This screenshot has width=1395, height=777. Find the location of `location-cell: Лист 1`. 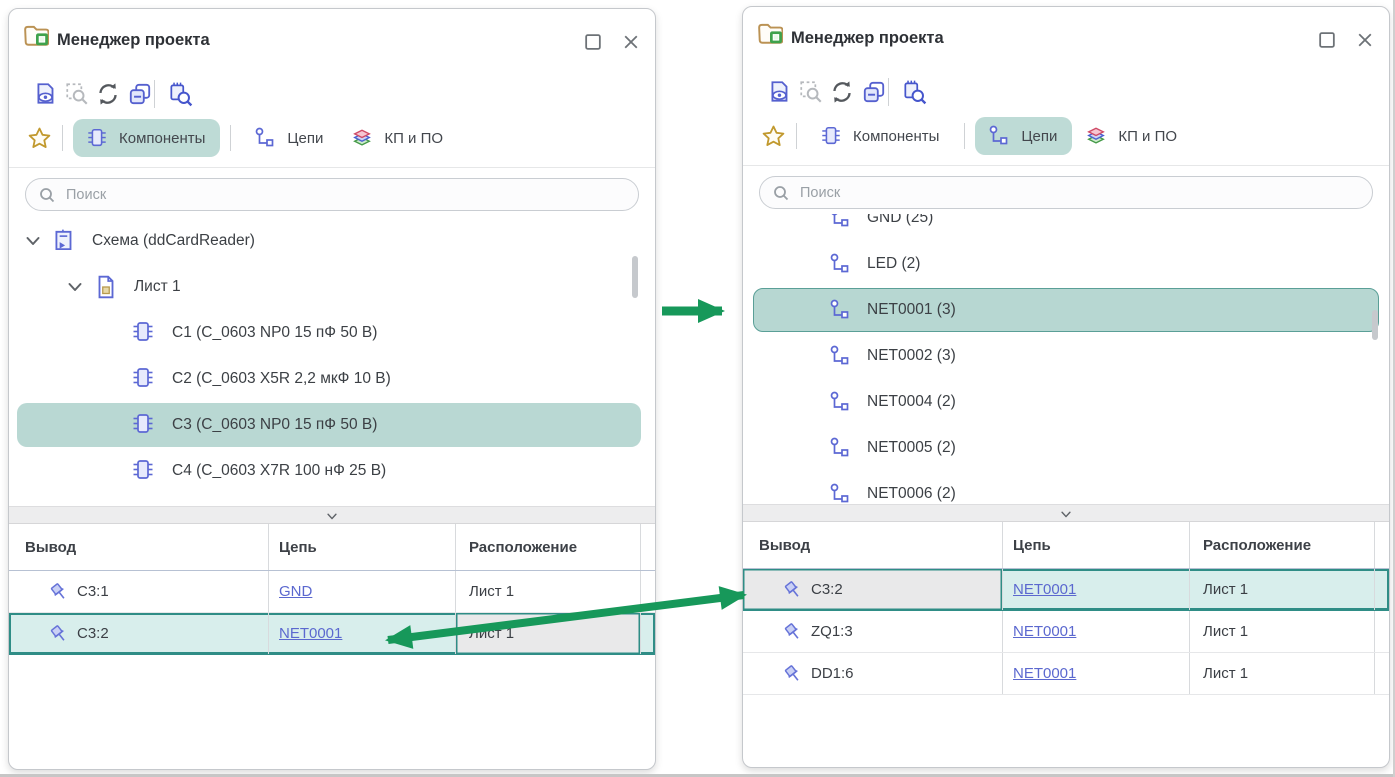

location-cell: Лист 1 is located at coordinates (1282, 631).